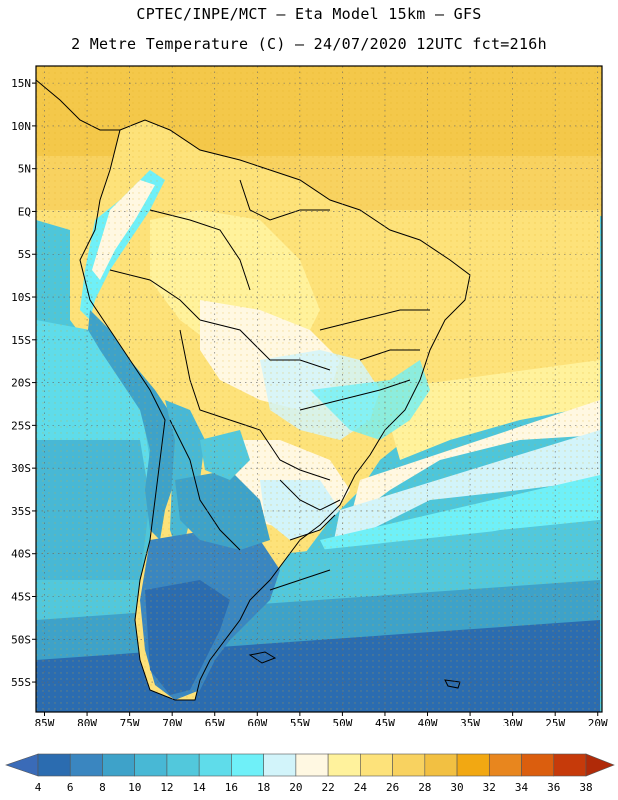 The height and width of the screenshot is (800, 618). Describe the element at coordinates (21, 383) in the screenshot. I see `lat-tick-label: 20S` at that location.